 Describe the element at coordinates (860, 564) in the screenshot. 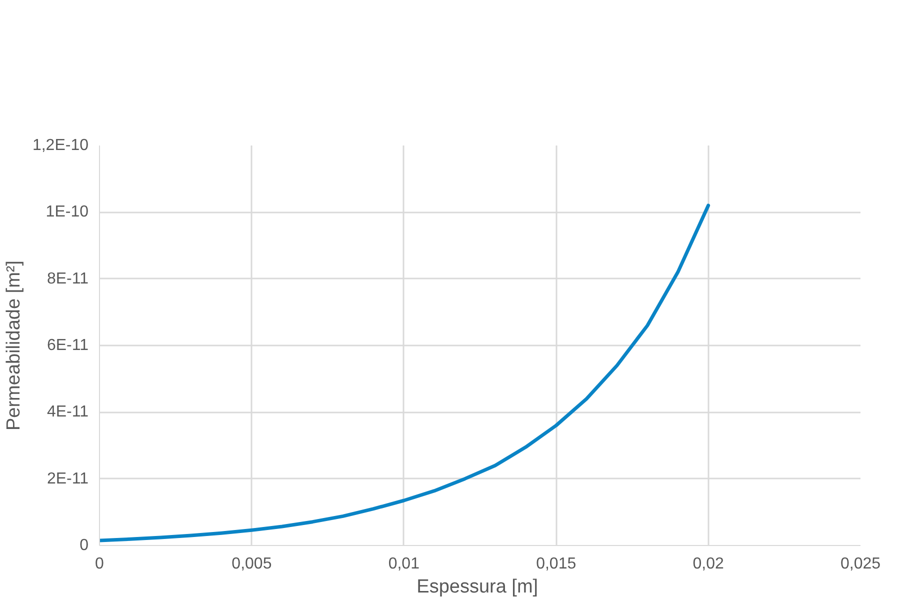

I see `x-tick-label: 0,025` at that location.